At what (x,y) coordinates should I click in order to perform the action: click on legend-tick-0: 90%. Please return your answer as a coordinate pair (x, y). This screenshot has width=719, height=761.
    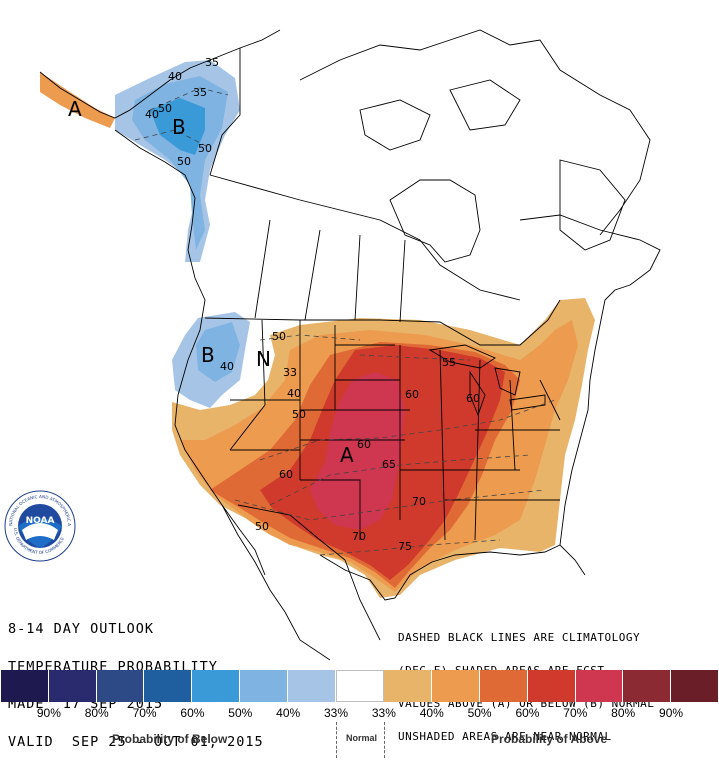
    Looking at the image, I should click on (48, 713).